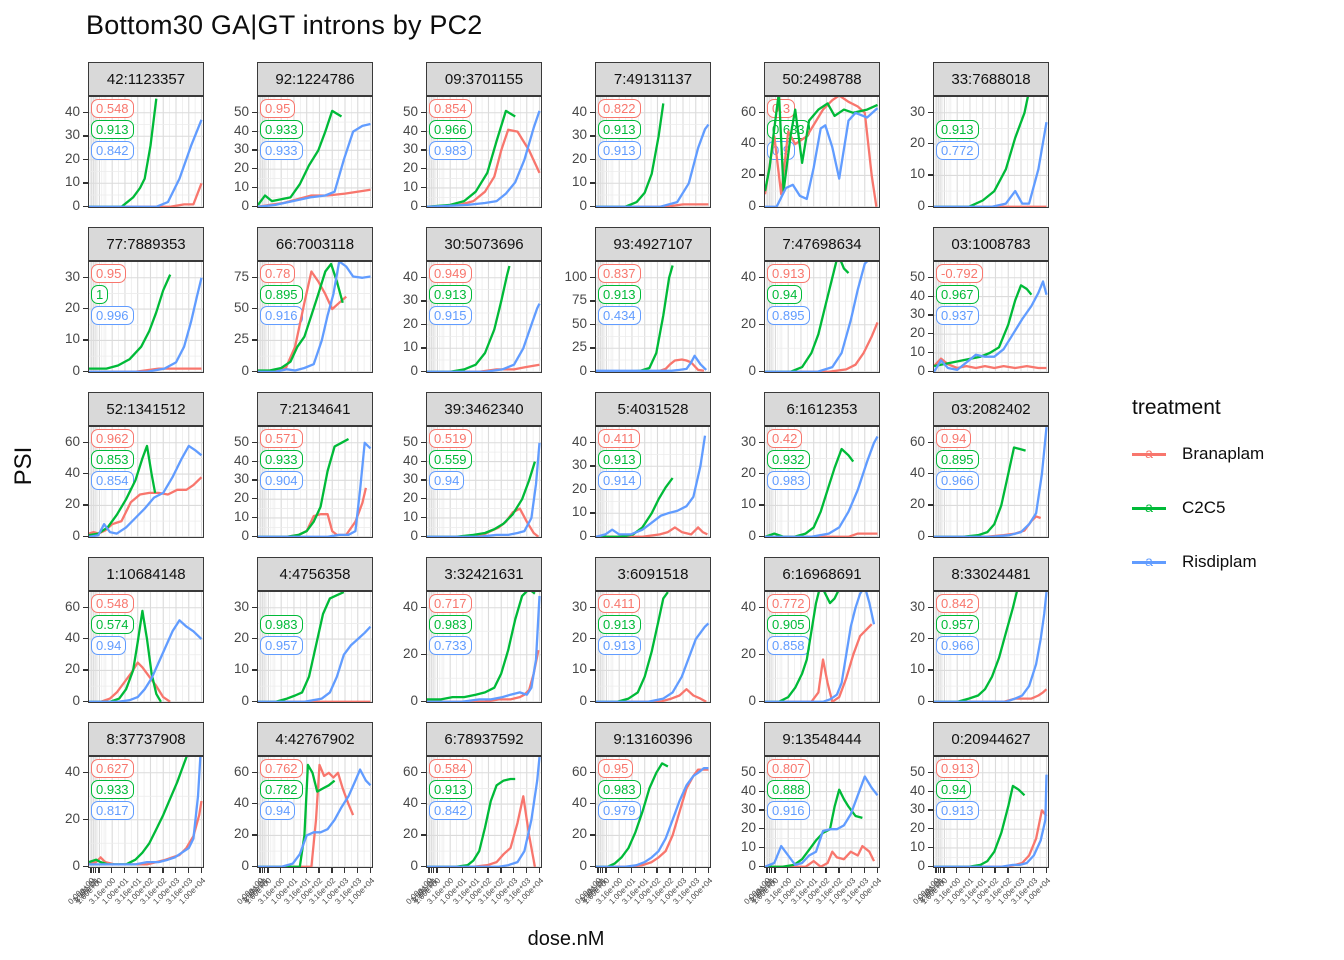 The height and width of the screenshot is (960, 1344). I want to click on panel-area: 0.78 0.895 0.916, so click(315, 317).